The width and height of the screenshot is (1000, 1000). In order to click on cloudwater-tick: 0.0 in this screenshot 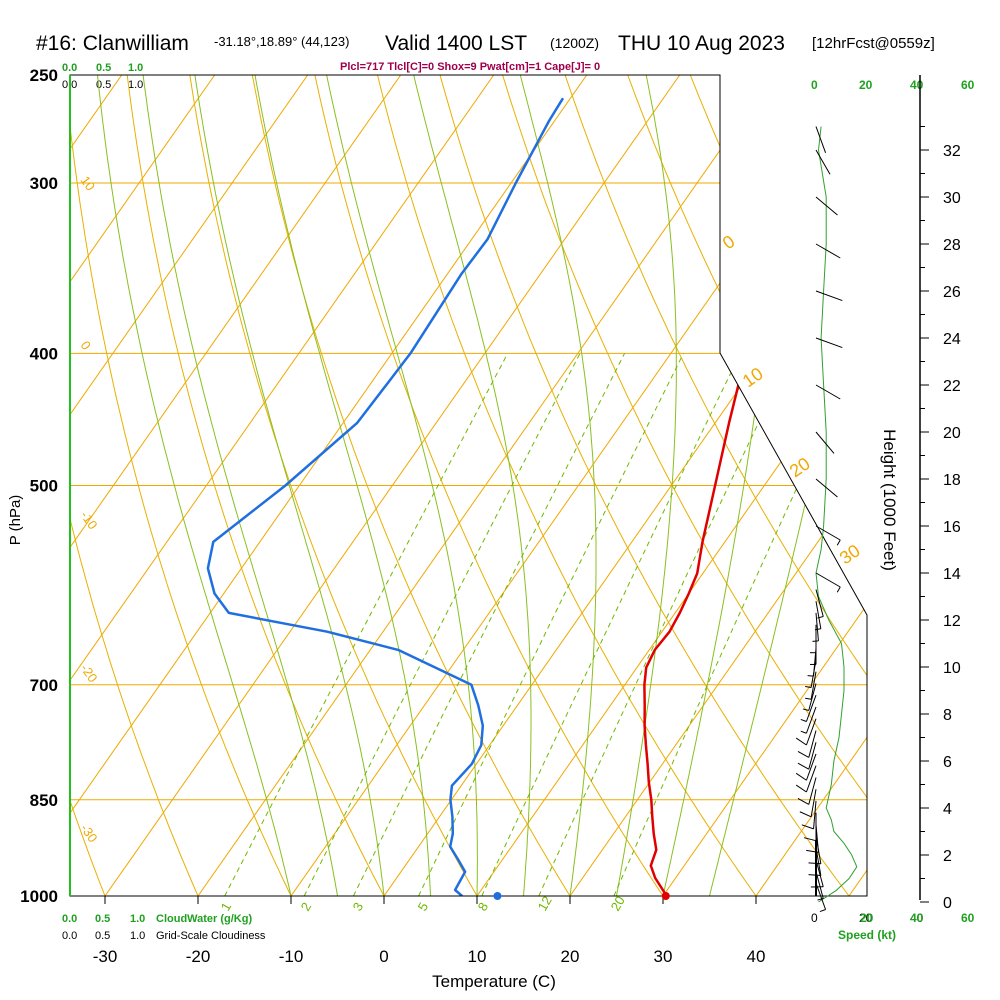, I will do `click(69, 919)`.